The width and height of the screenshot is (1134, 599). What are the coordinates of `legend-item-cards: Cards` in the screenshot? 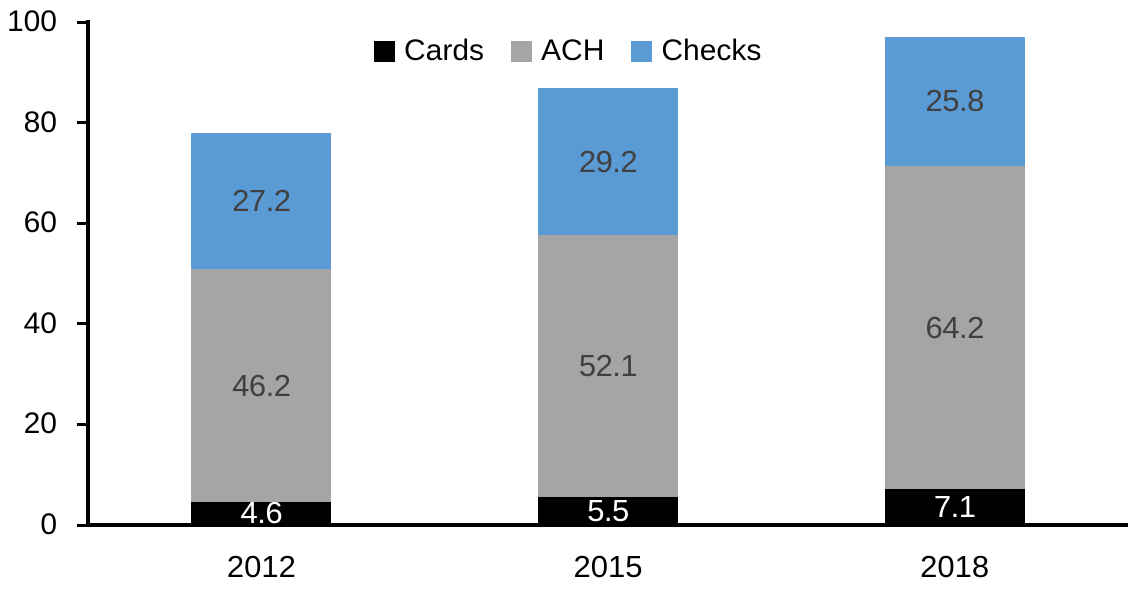 It's located at (429, 51).